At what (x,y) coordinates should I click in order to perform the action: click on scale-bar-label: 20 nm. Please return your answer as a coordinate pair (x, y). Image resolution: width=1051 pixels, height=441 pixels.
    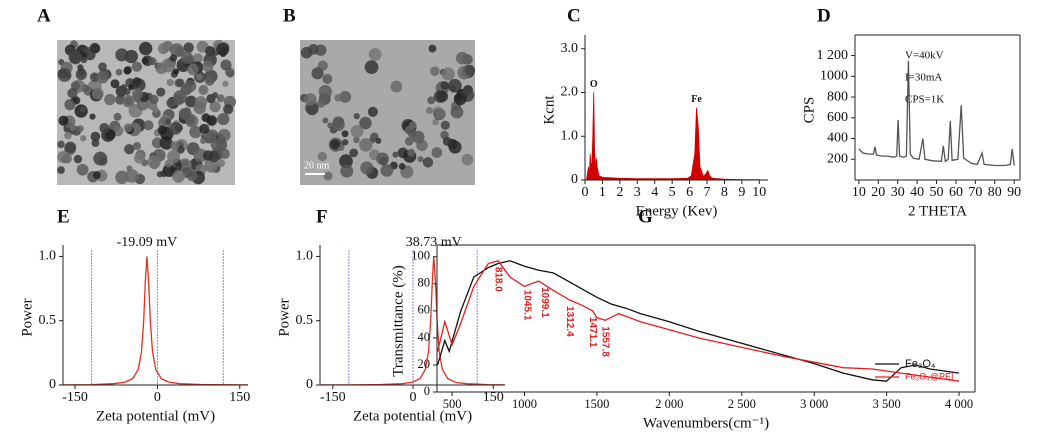
    Looking at the image, I should click on (317, 165).